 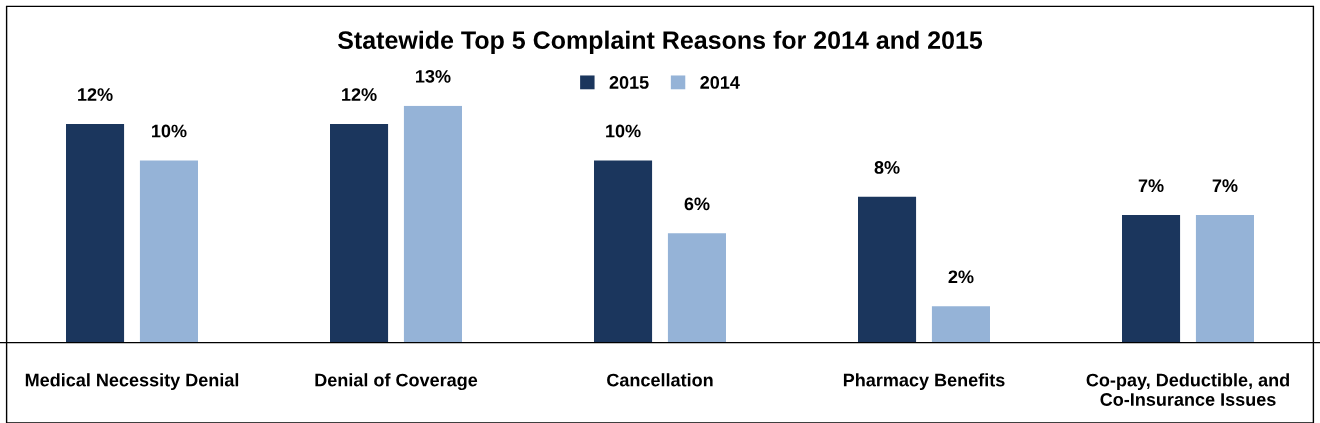 What do you see at coordinates (720, 82) in the screenshot?
I see `legend-label: 2014` at bounding box center [720, 82].